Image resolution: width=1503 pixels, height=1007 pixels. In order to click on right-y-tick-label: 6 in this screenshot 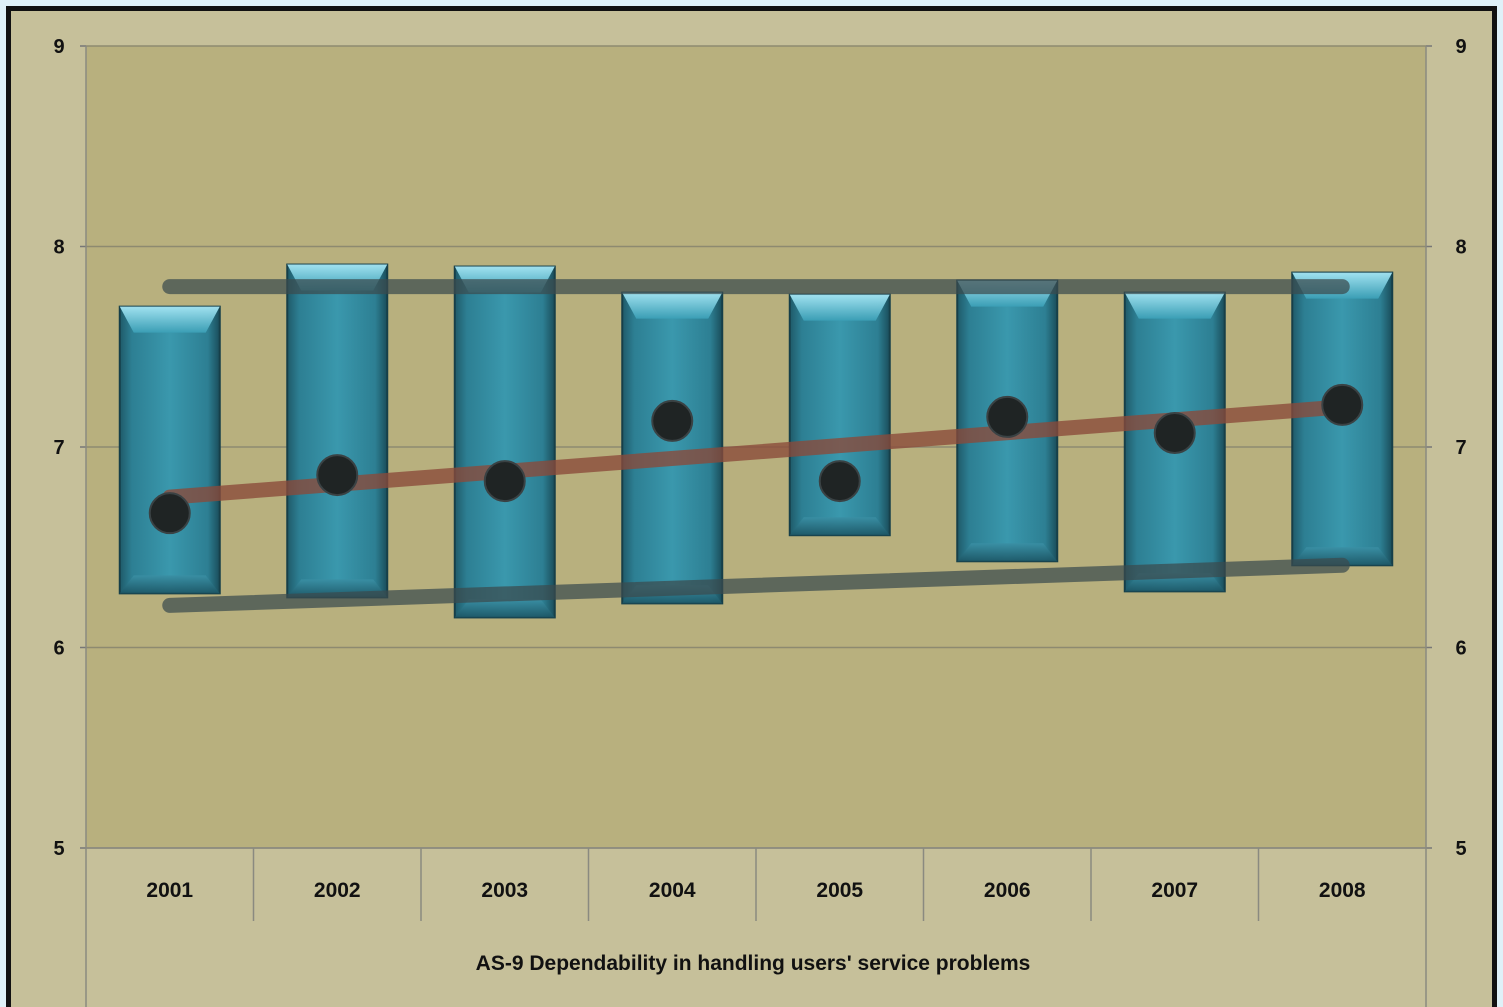, I will do `click(1460, 649)`.